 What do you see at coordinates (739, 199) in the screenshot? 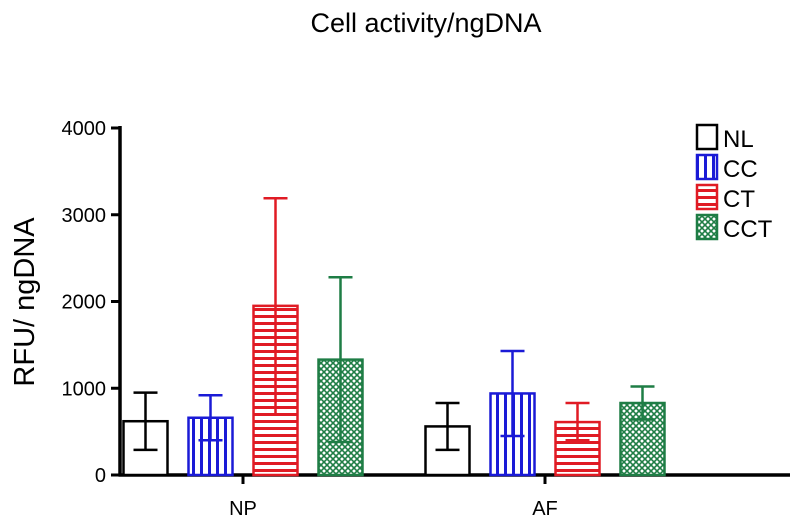
I see `legend-label-ct: CT` at bounding box center [739, 199].